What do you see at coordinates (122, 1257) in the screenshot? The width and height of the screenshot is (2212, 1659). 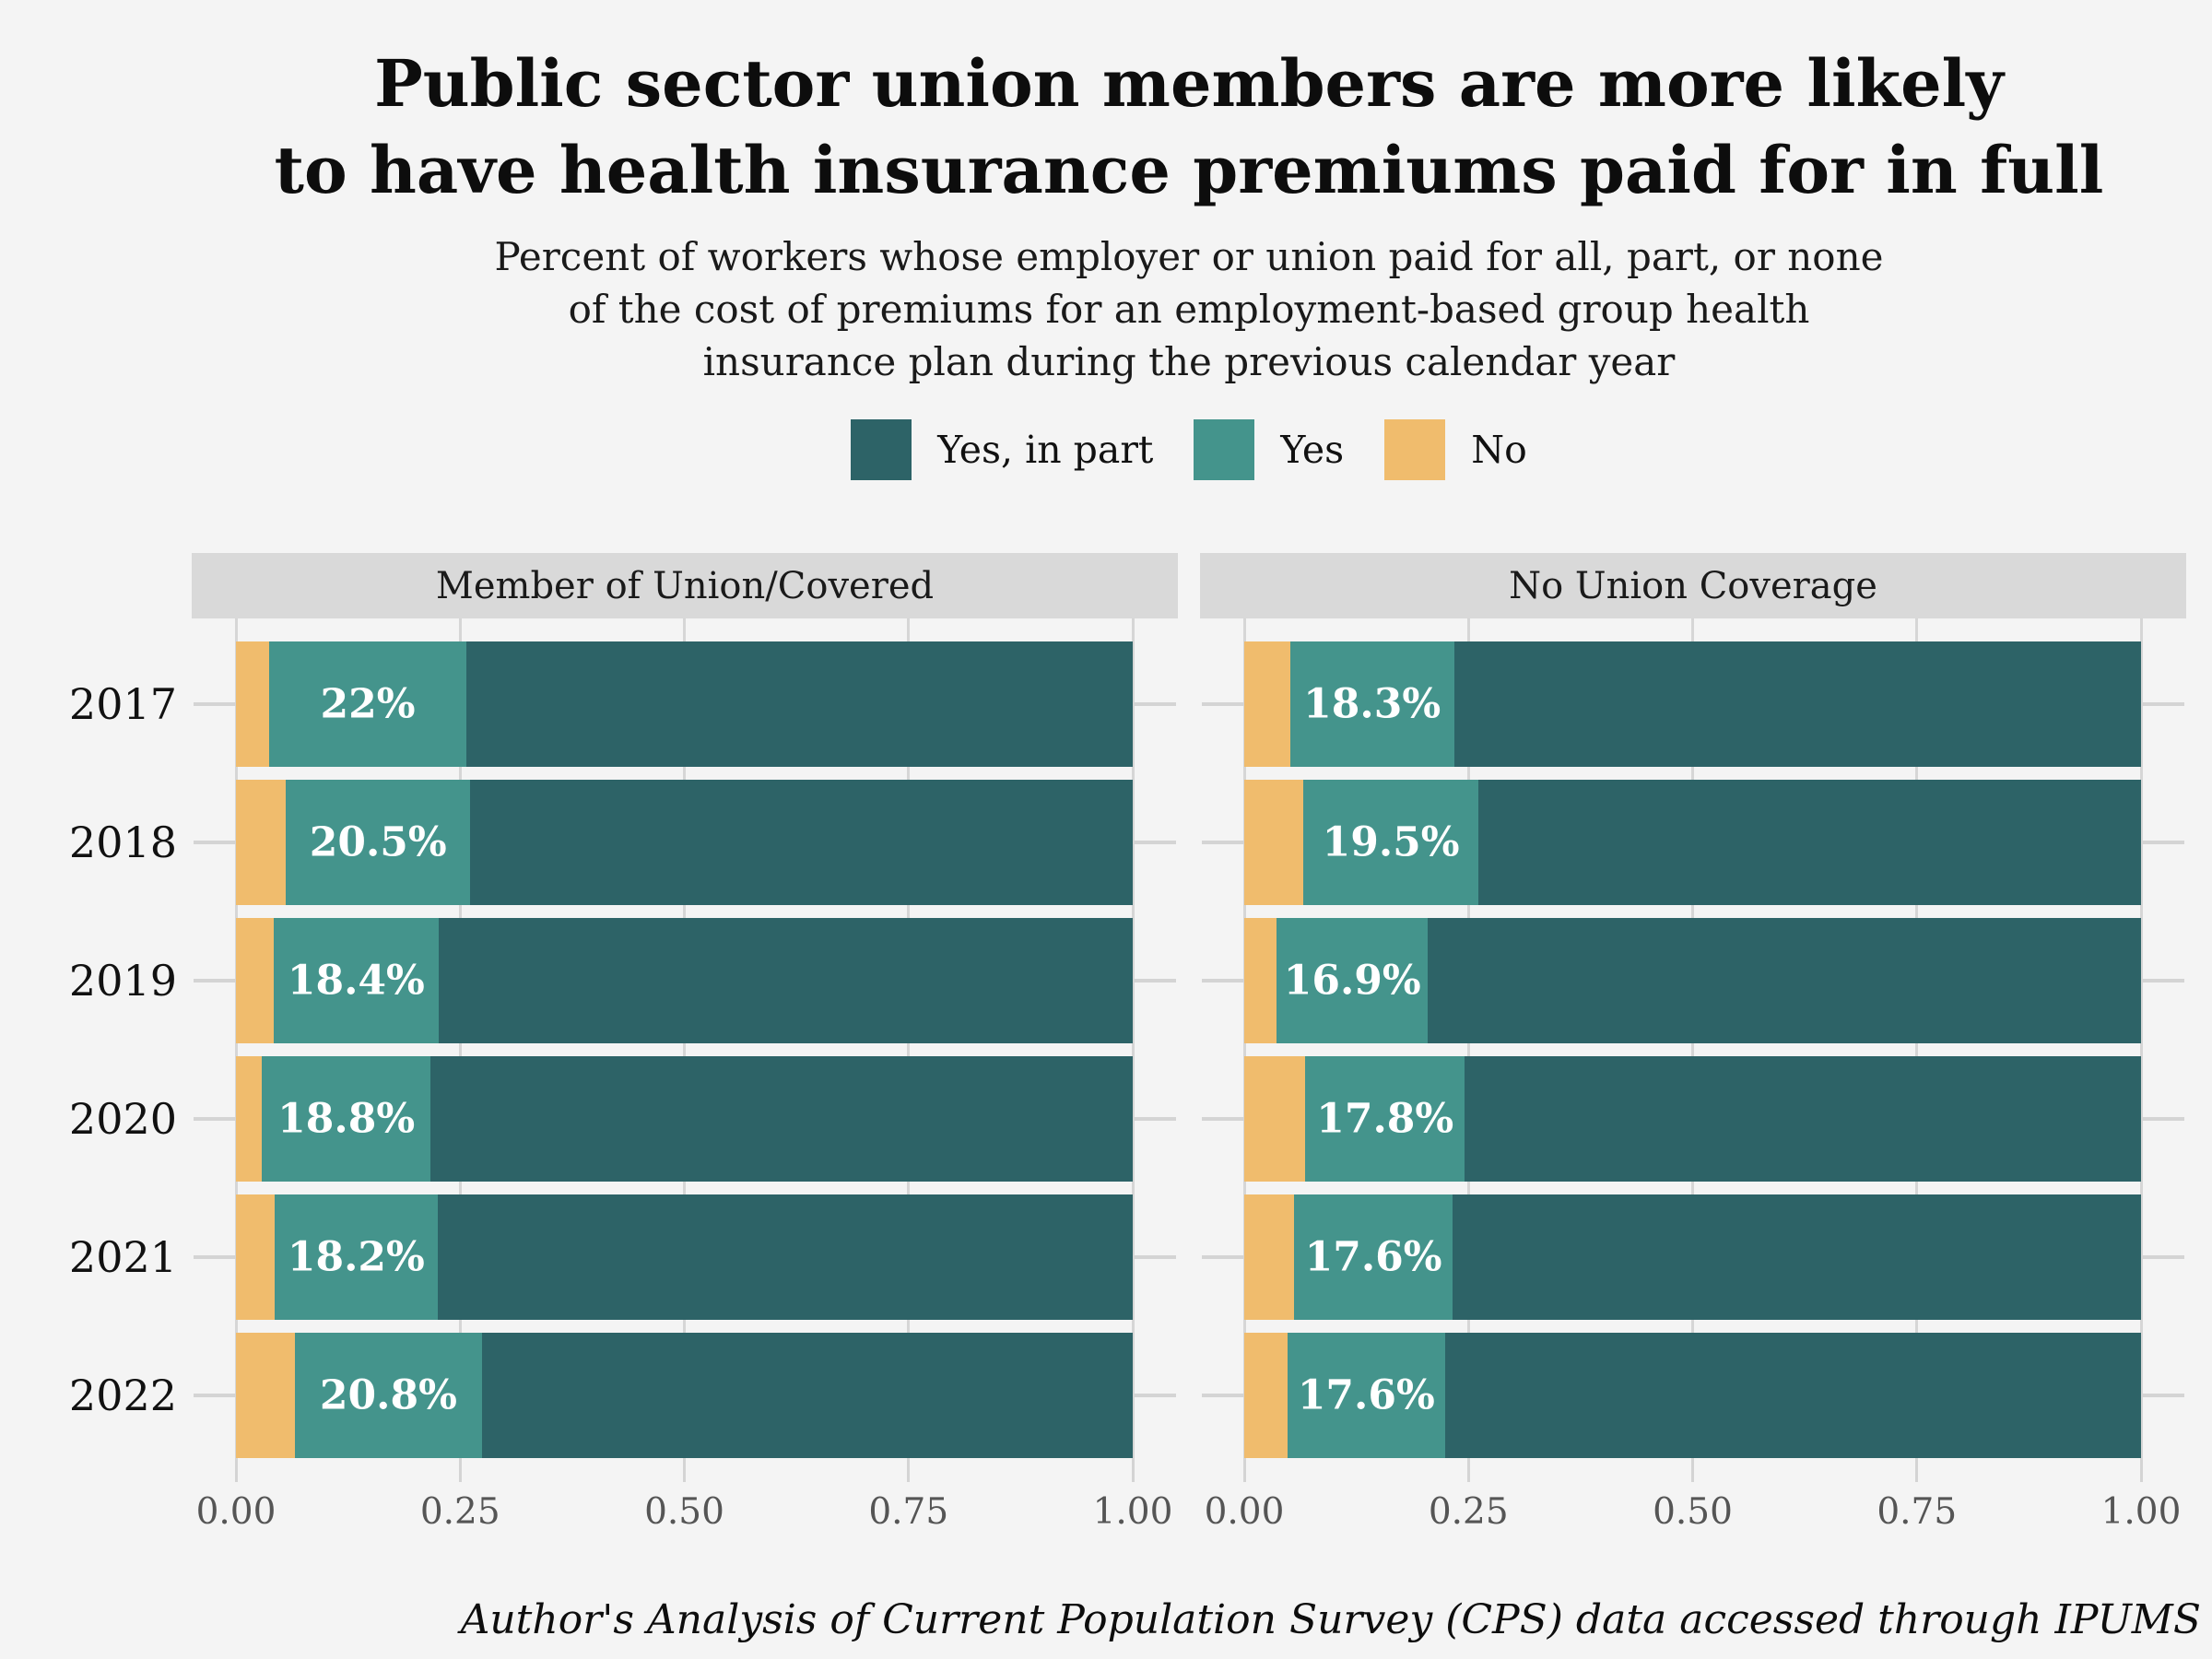 I see `year-label-2021: 2021` at bounding box center [122, 1257].